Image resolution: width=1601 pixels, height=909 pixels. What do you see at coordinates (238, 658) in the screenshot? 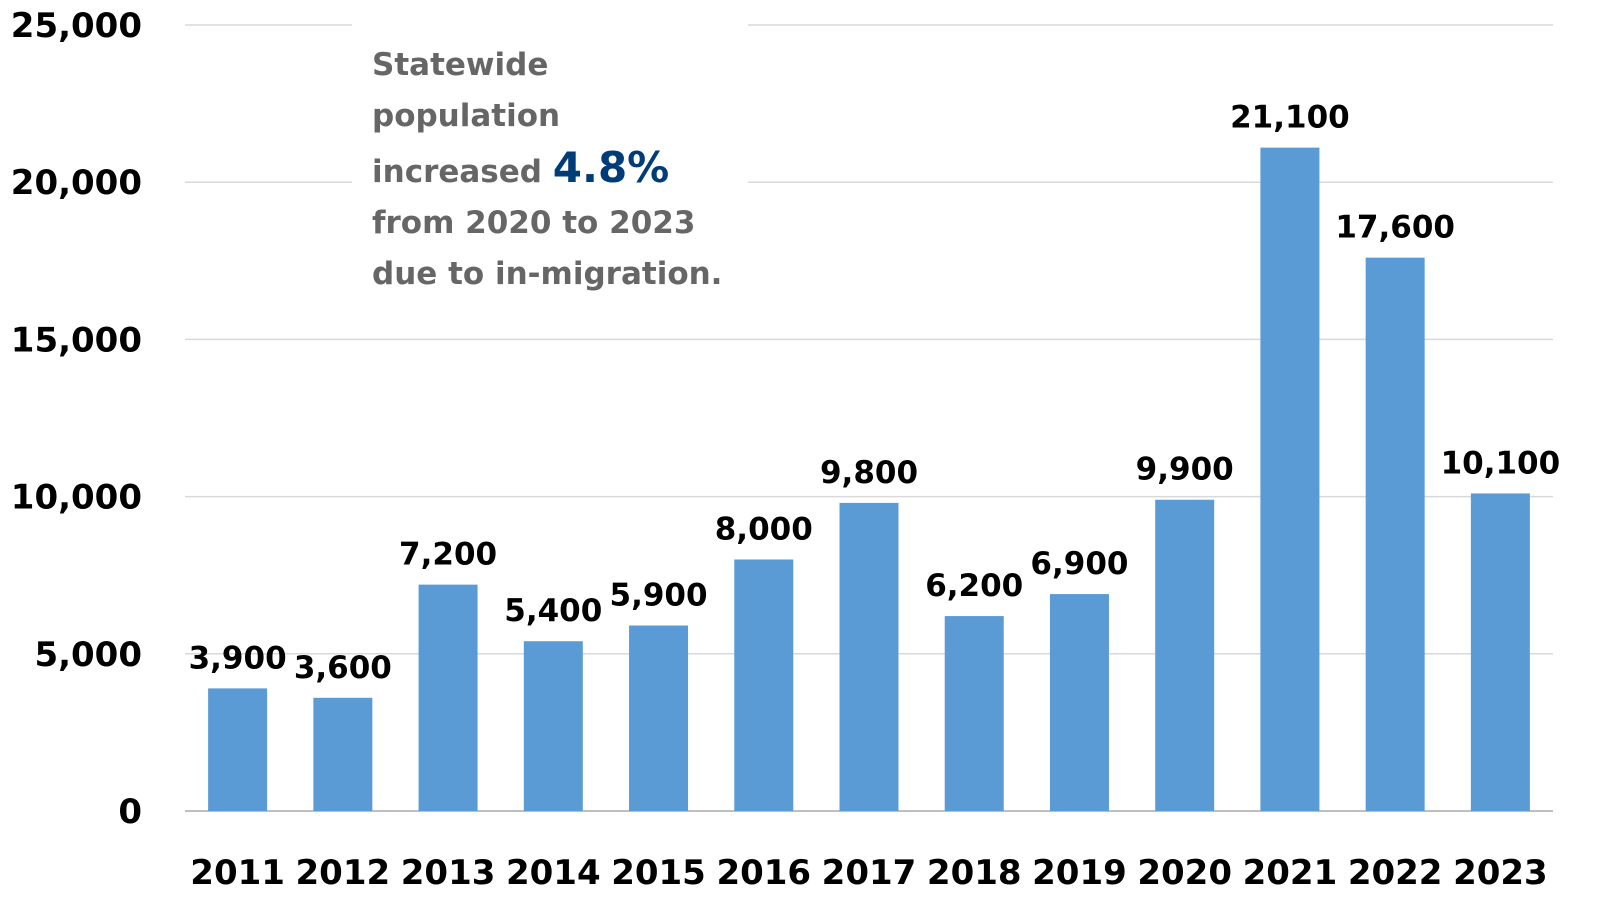
I see `data-label: 3,900` at bounding box center [238, 658].